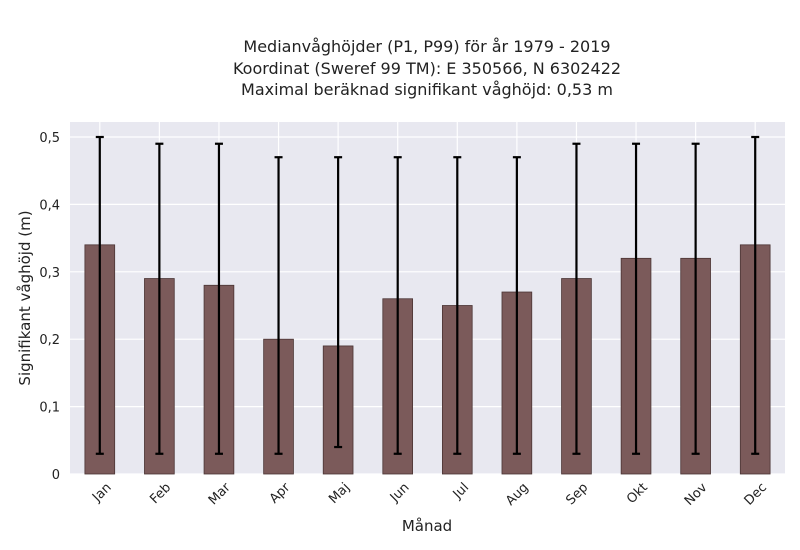 The height and width of the screenshot is (550, 800). What do you see at coordinates (220, 494) in the screenshot?
I see `x-tick-label: Mar` at bounding box center [220, 494].